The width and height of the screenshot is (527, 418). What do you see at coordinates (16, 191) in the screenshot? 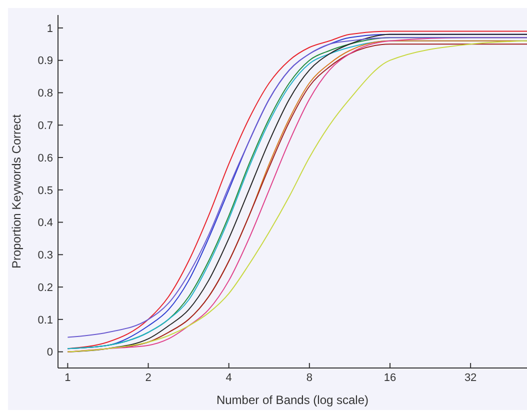
I see `y-axis-title: Proportion Keywords Correct` at bounding box center [16, 191].